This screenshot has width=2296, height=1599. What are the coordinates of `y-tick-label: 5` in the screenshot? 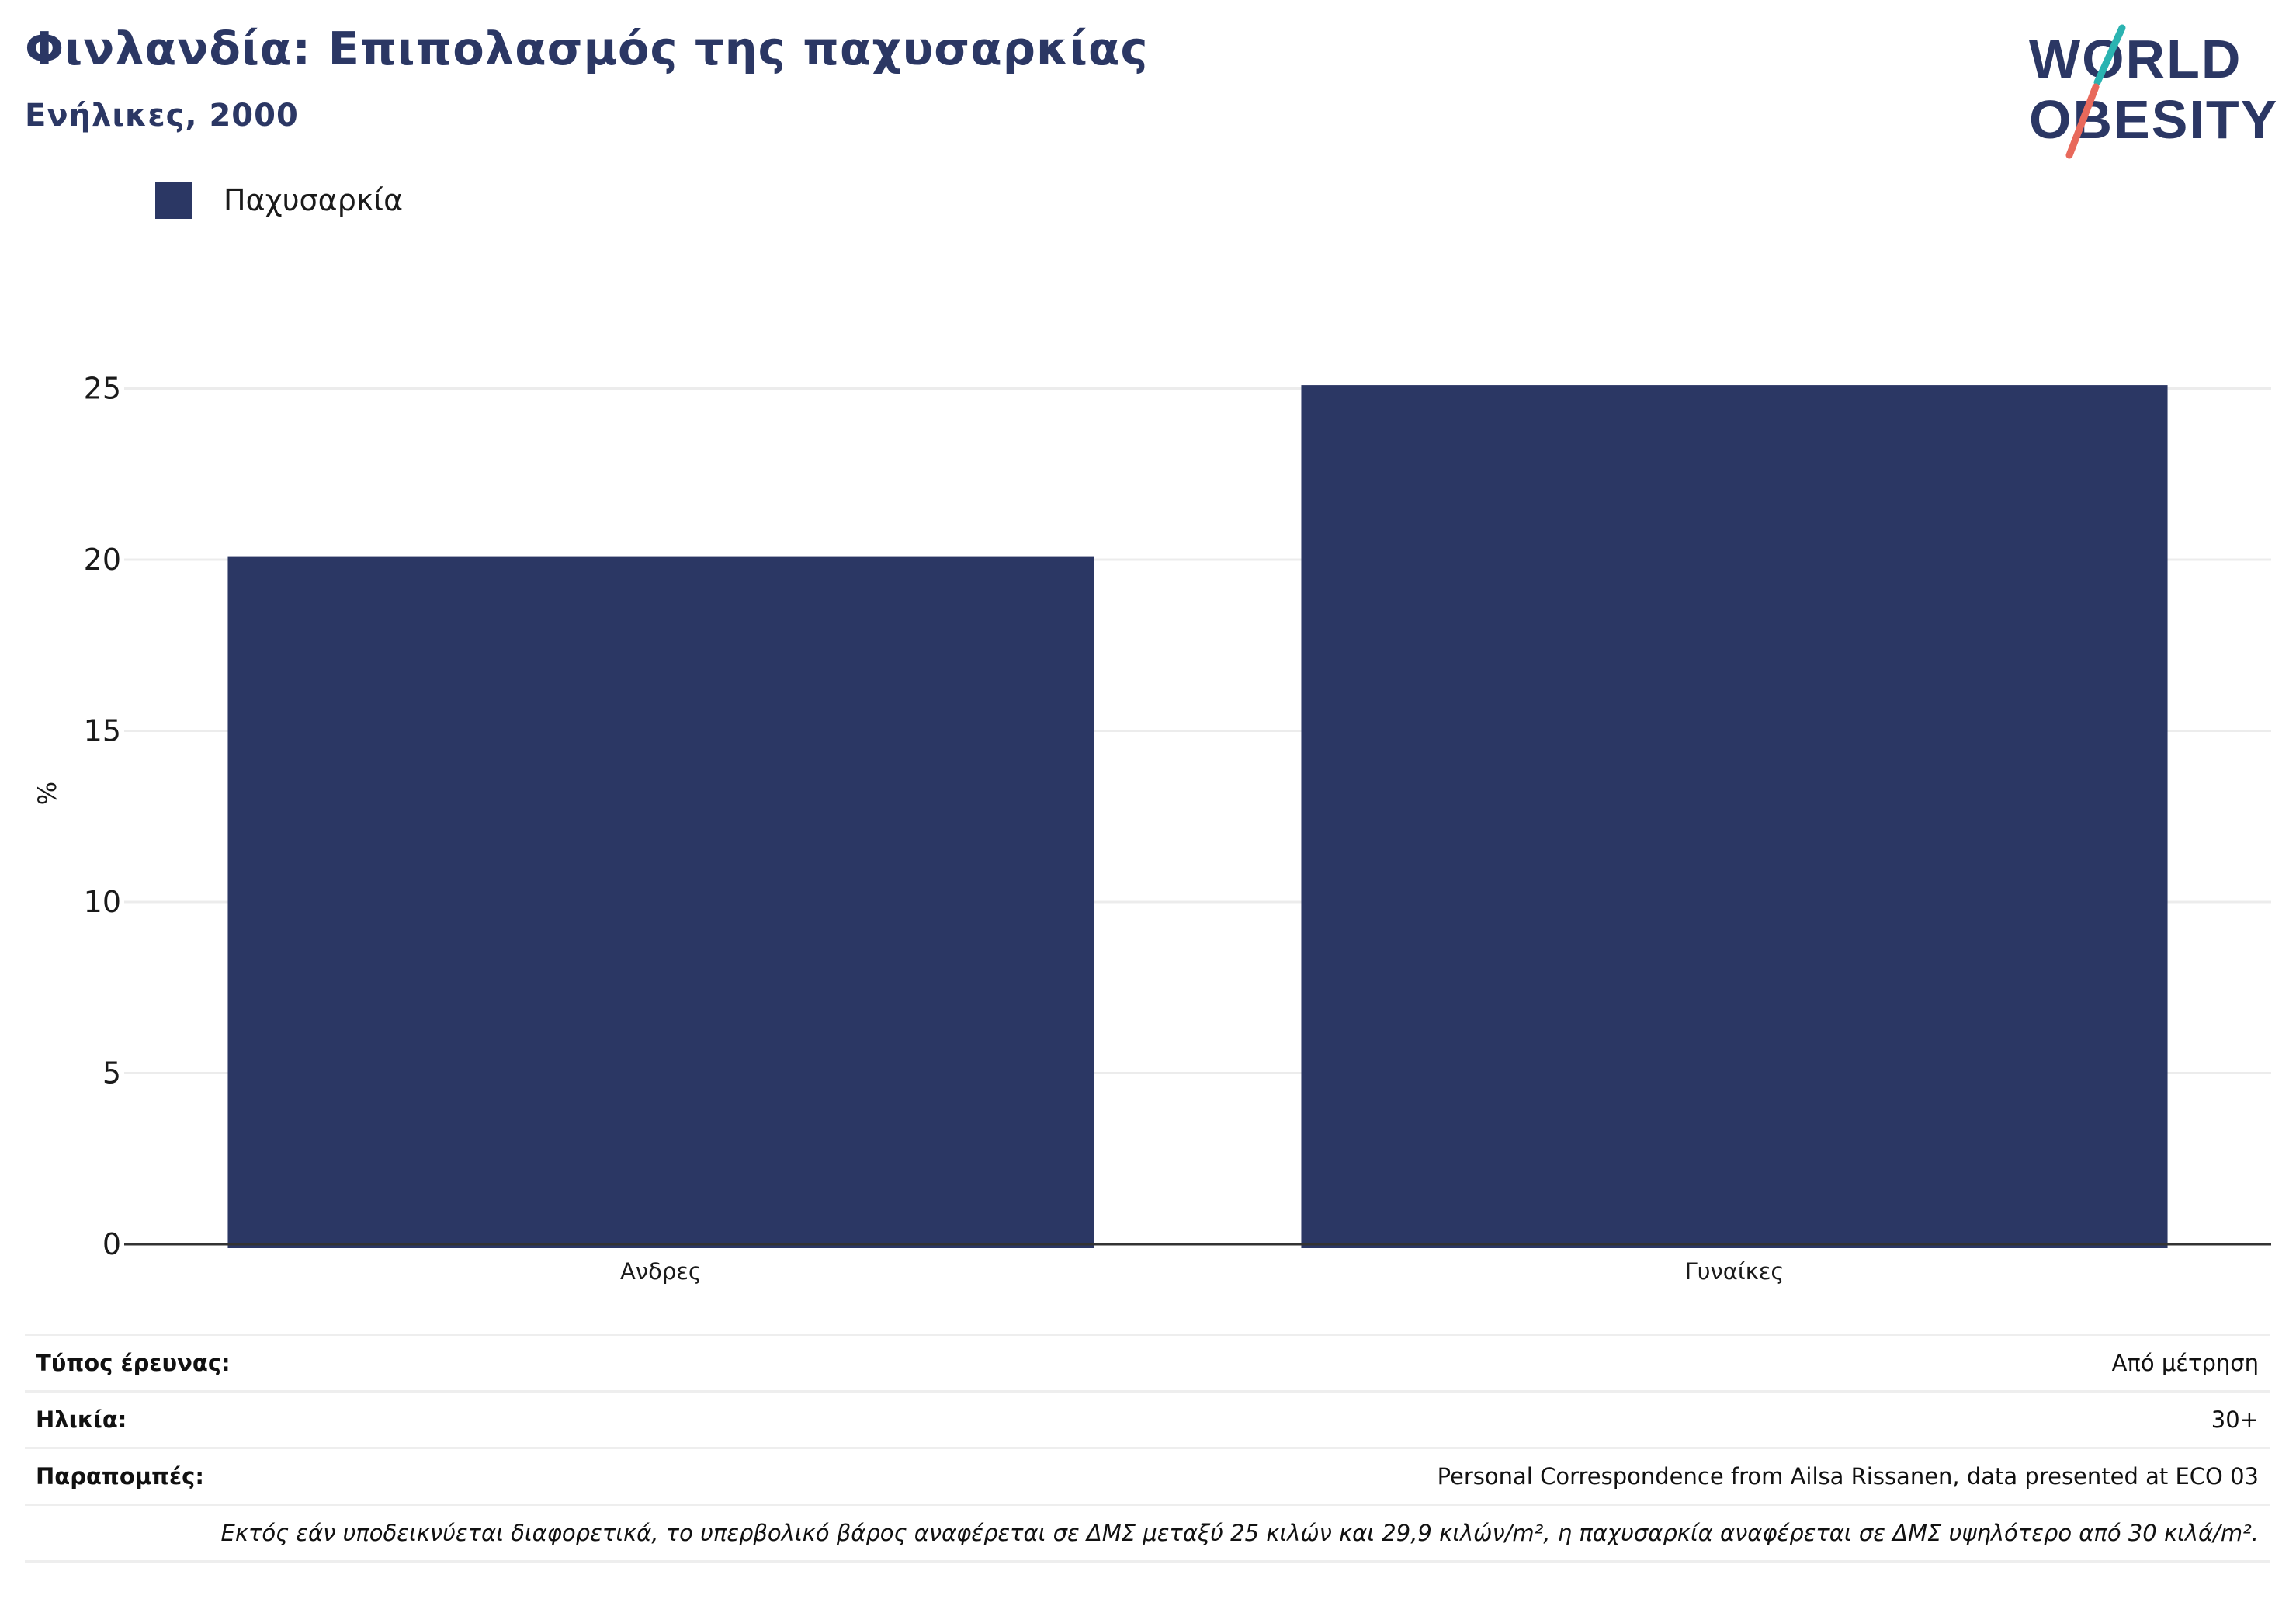 It's located at (112, 1073).